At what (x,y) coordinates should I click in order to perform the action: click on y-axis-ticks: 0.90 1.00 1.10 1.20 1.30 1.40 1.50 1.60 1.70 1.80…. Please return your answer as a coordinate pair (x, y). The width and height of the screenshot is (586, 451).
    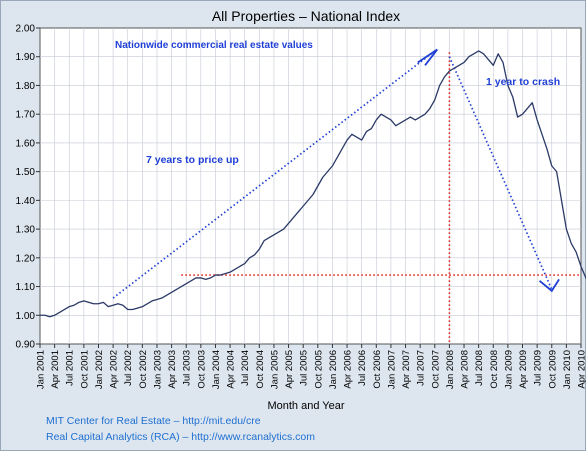
    Looking at the image, I should click on (28, 187).